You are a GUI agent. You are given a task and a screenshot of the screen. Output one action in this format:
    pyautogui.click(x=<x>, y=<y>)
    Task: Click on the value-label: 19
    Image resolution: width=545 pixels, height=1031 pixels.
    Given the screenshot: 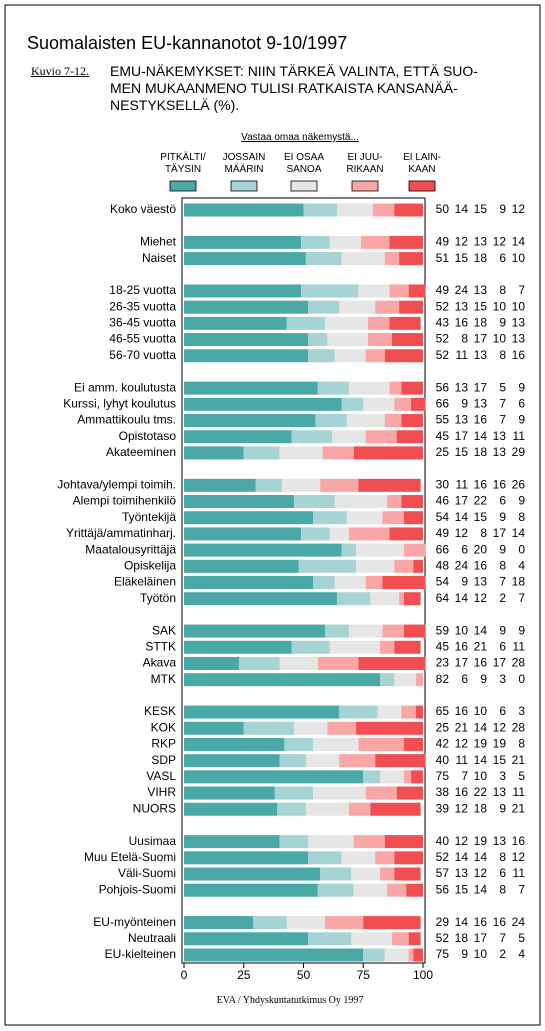 What is the action you would take?
    pyautogui.click(x=481, y=744)
    